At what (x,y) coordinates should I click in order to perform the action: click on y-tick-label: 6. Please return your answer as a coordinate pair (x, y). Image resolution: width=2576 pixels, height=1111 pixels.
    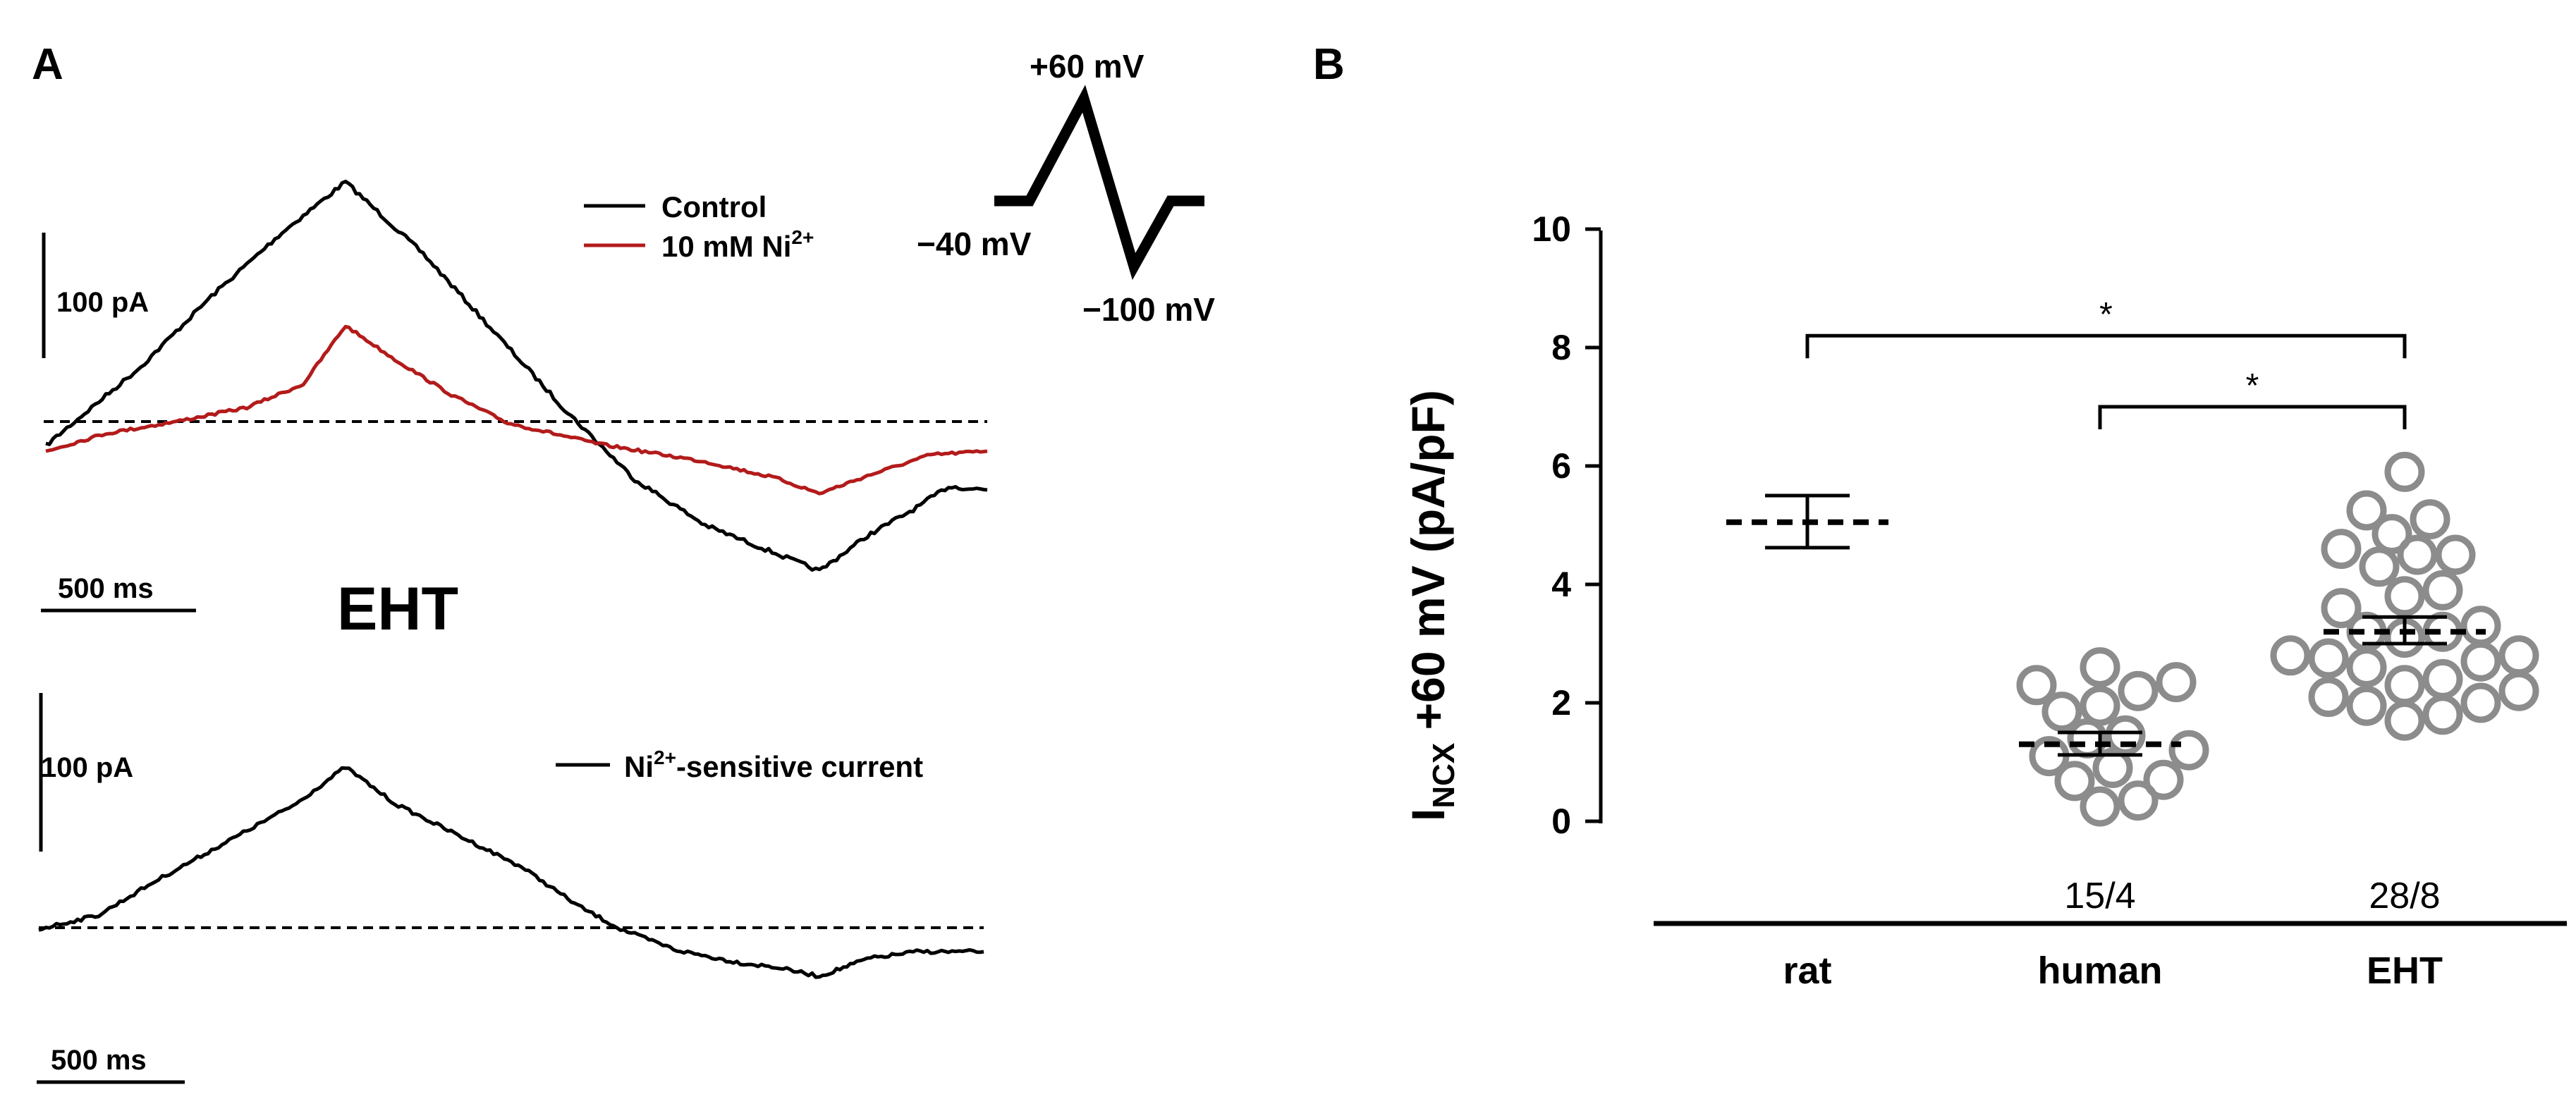
    Looking at the image, I should click on (1561, 466).